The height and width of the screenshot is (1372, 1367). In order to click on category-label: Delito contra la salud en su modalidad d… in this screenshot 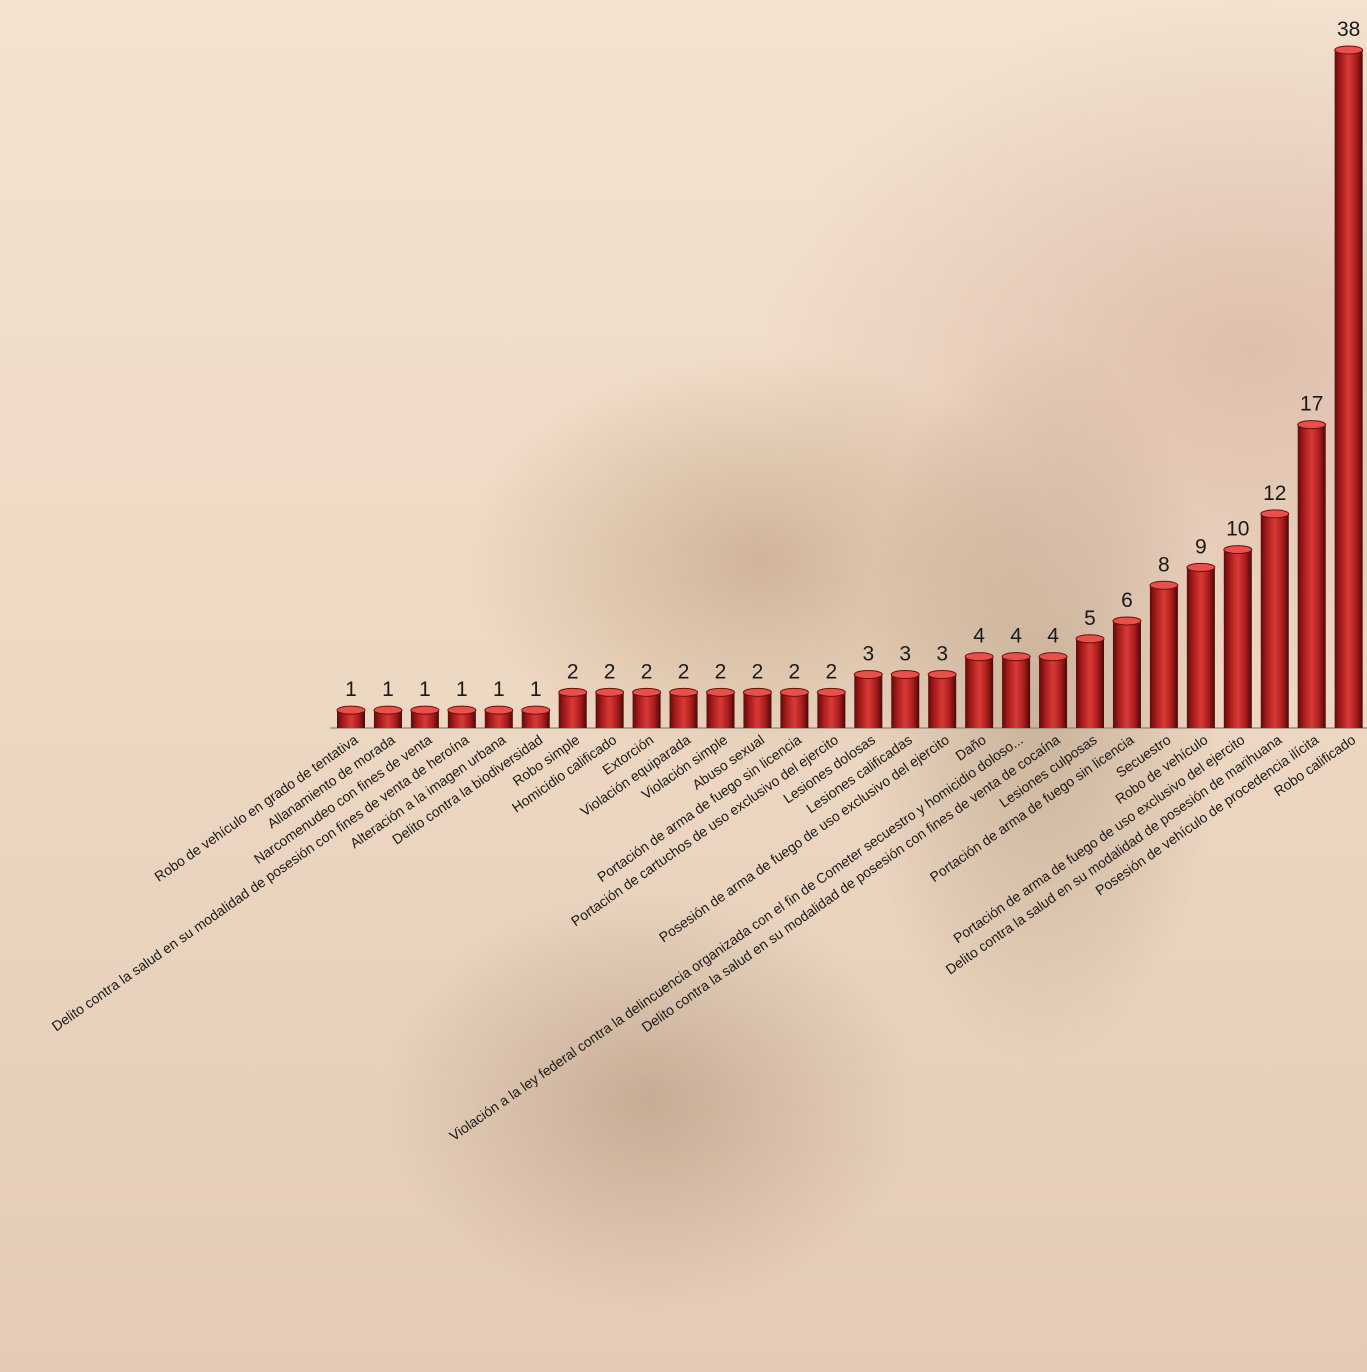, I will do `click(260, 882)`.